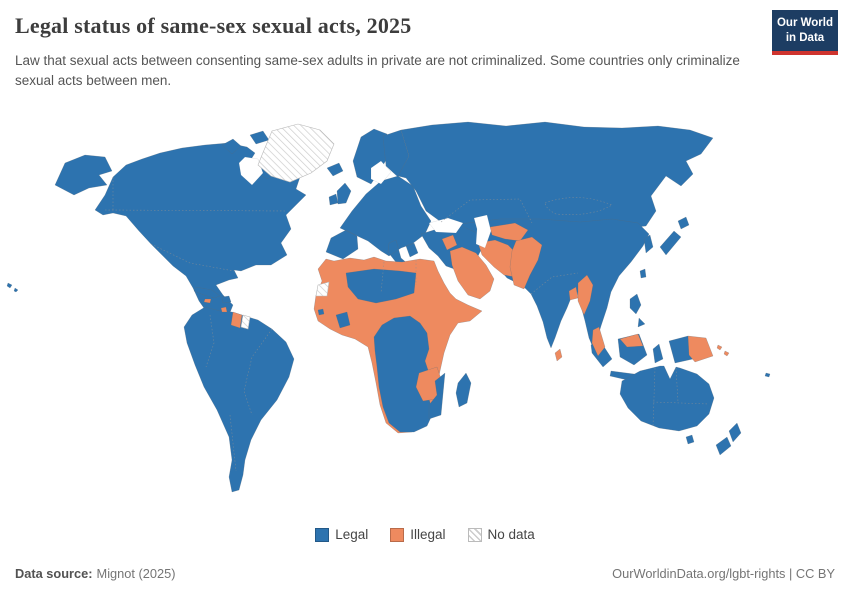  I want to click on map-legend: Legal Illegal No data, so click(425, 534).